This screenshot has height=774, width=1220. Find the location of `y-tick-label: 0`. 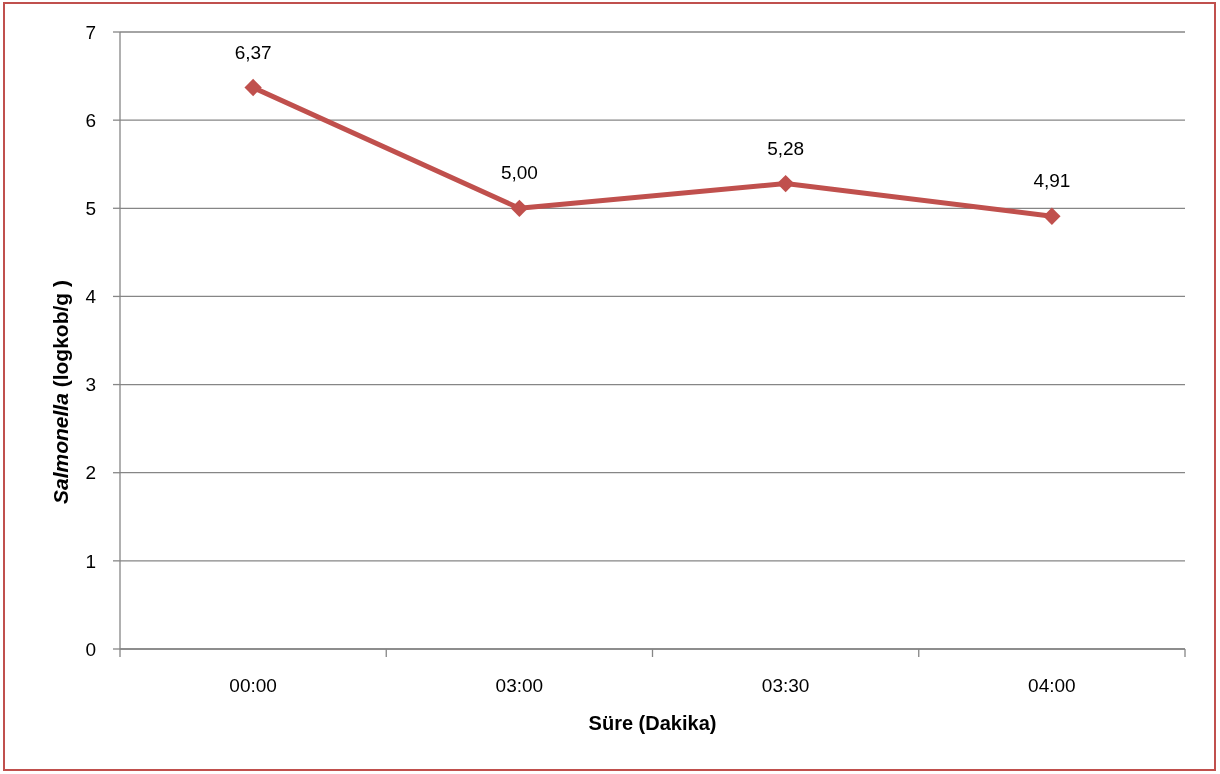

y-tick-label: 0 is located at coordinates (90, 649).